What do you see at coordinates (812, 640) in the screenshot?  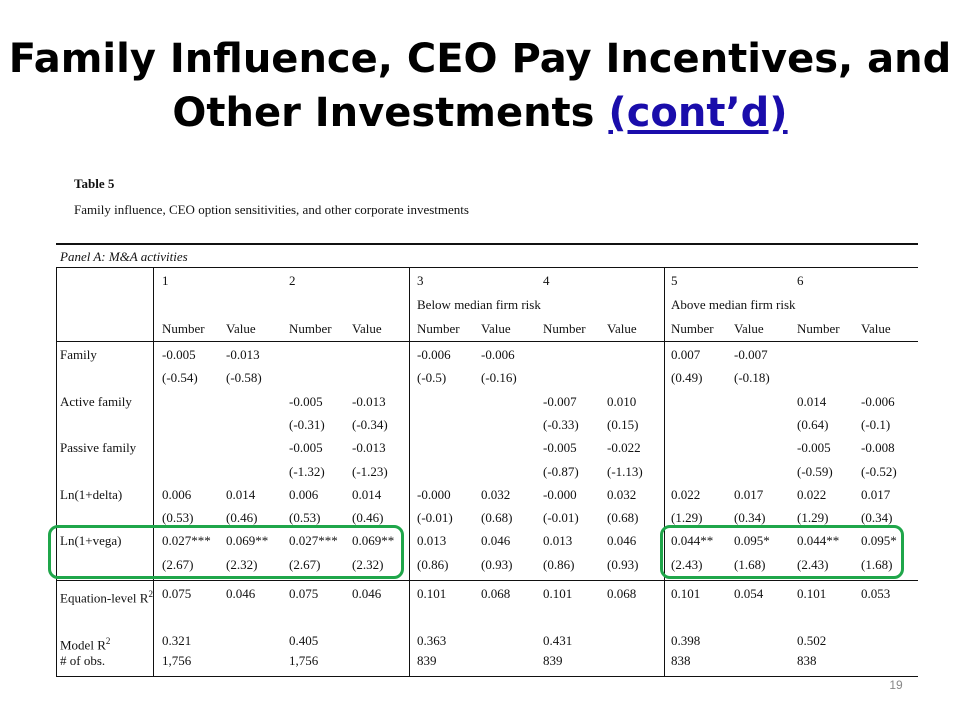 I see `table-cell: 0.502` at bounding box center [812, 640].